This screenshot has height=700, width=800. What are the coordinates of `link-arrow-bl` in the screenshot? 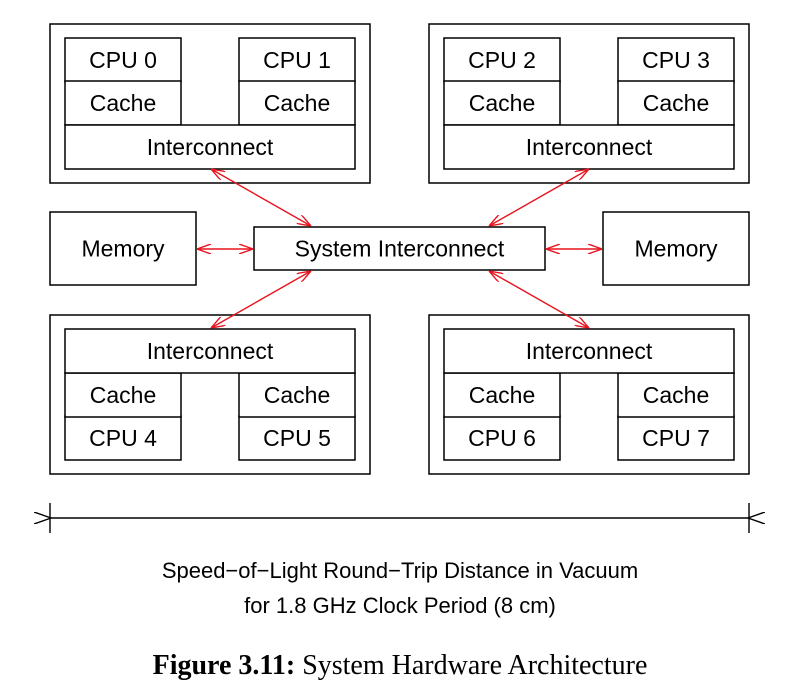 It's located at (261, 299).